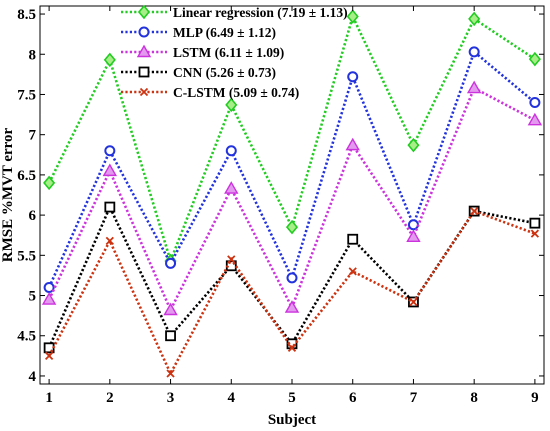  What do you see at coordinates (414, 398) in the screenshot?
I see `x-tick-label: 7` at bounding box center [414, 398].